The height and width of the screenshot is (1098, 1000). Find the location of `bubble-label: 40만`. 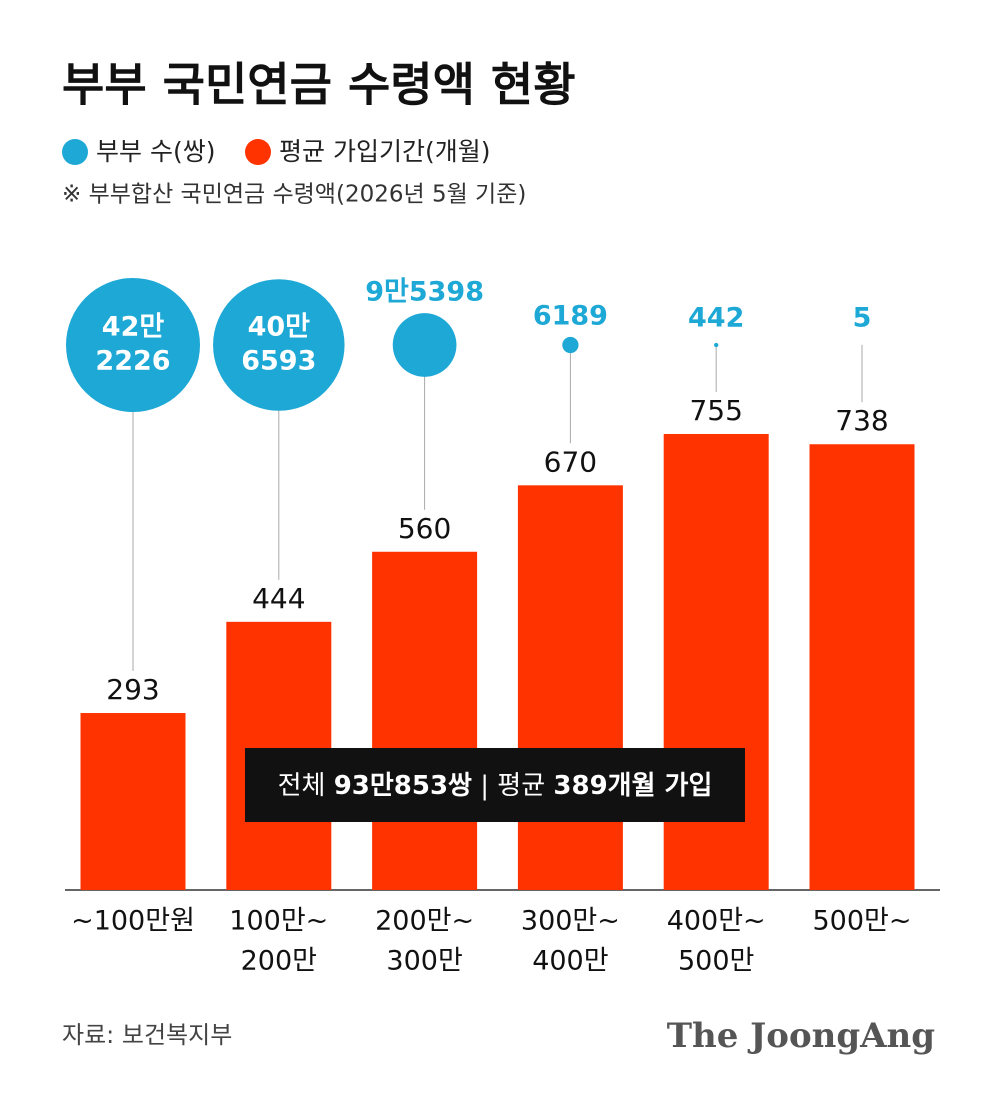

bubble-label: 40만 is located at coordinates (279, 327).